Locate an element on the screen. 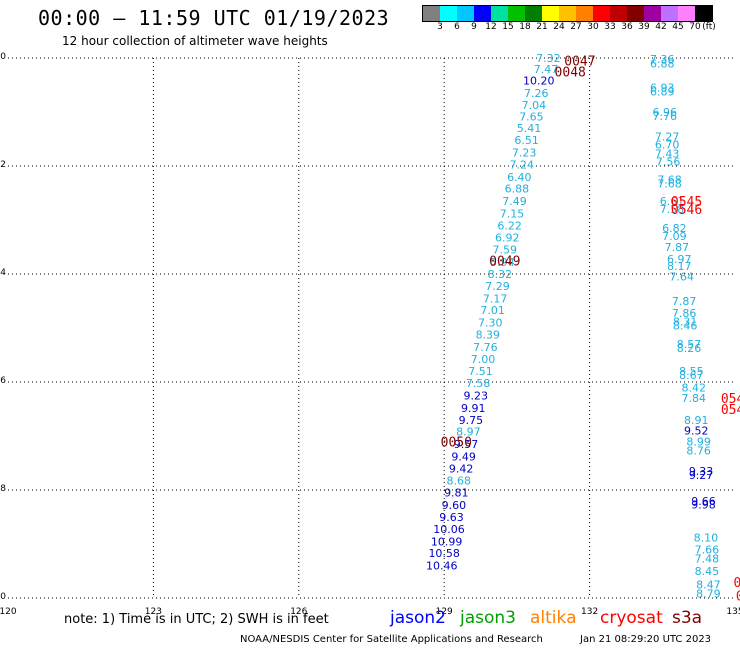 The height and width of the screenshot is (650, 740). wave-height-value: 9.75 is located at coordinates (471, 420).